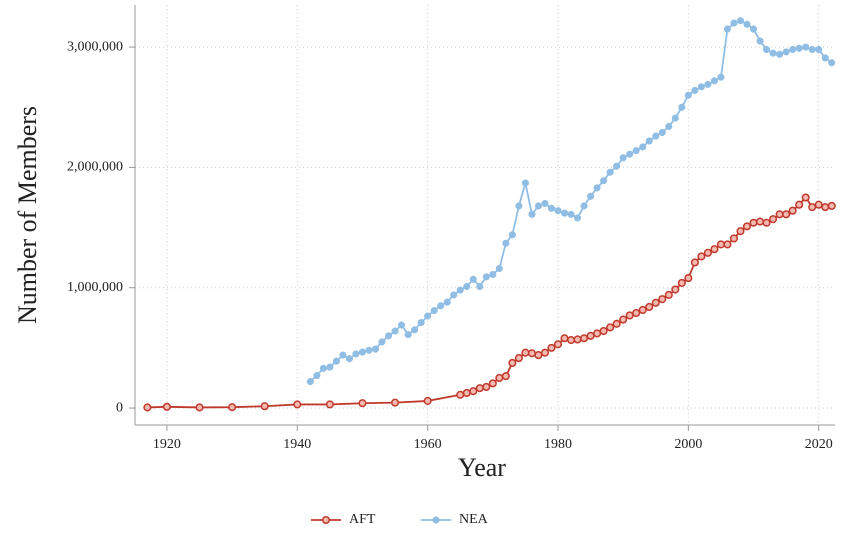 The image size is (842, 533). What do you see at coordinates (119, 407) in the screenshot?
I see `y-tick-label: 0` at bounding box center [119, 407].